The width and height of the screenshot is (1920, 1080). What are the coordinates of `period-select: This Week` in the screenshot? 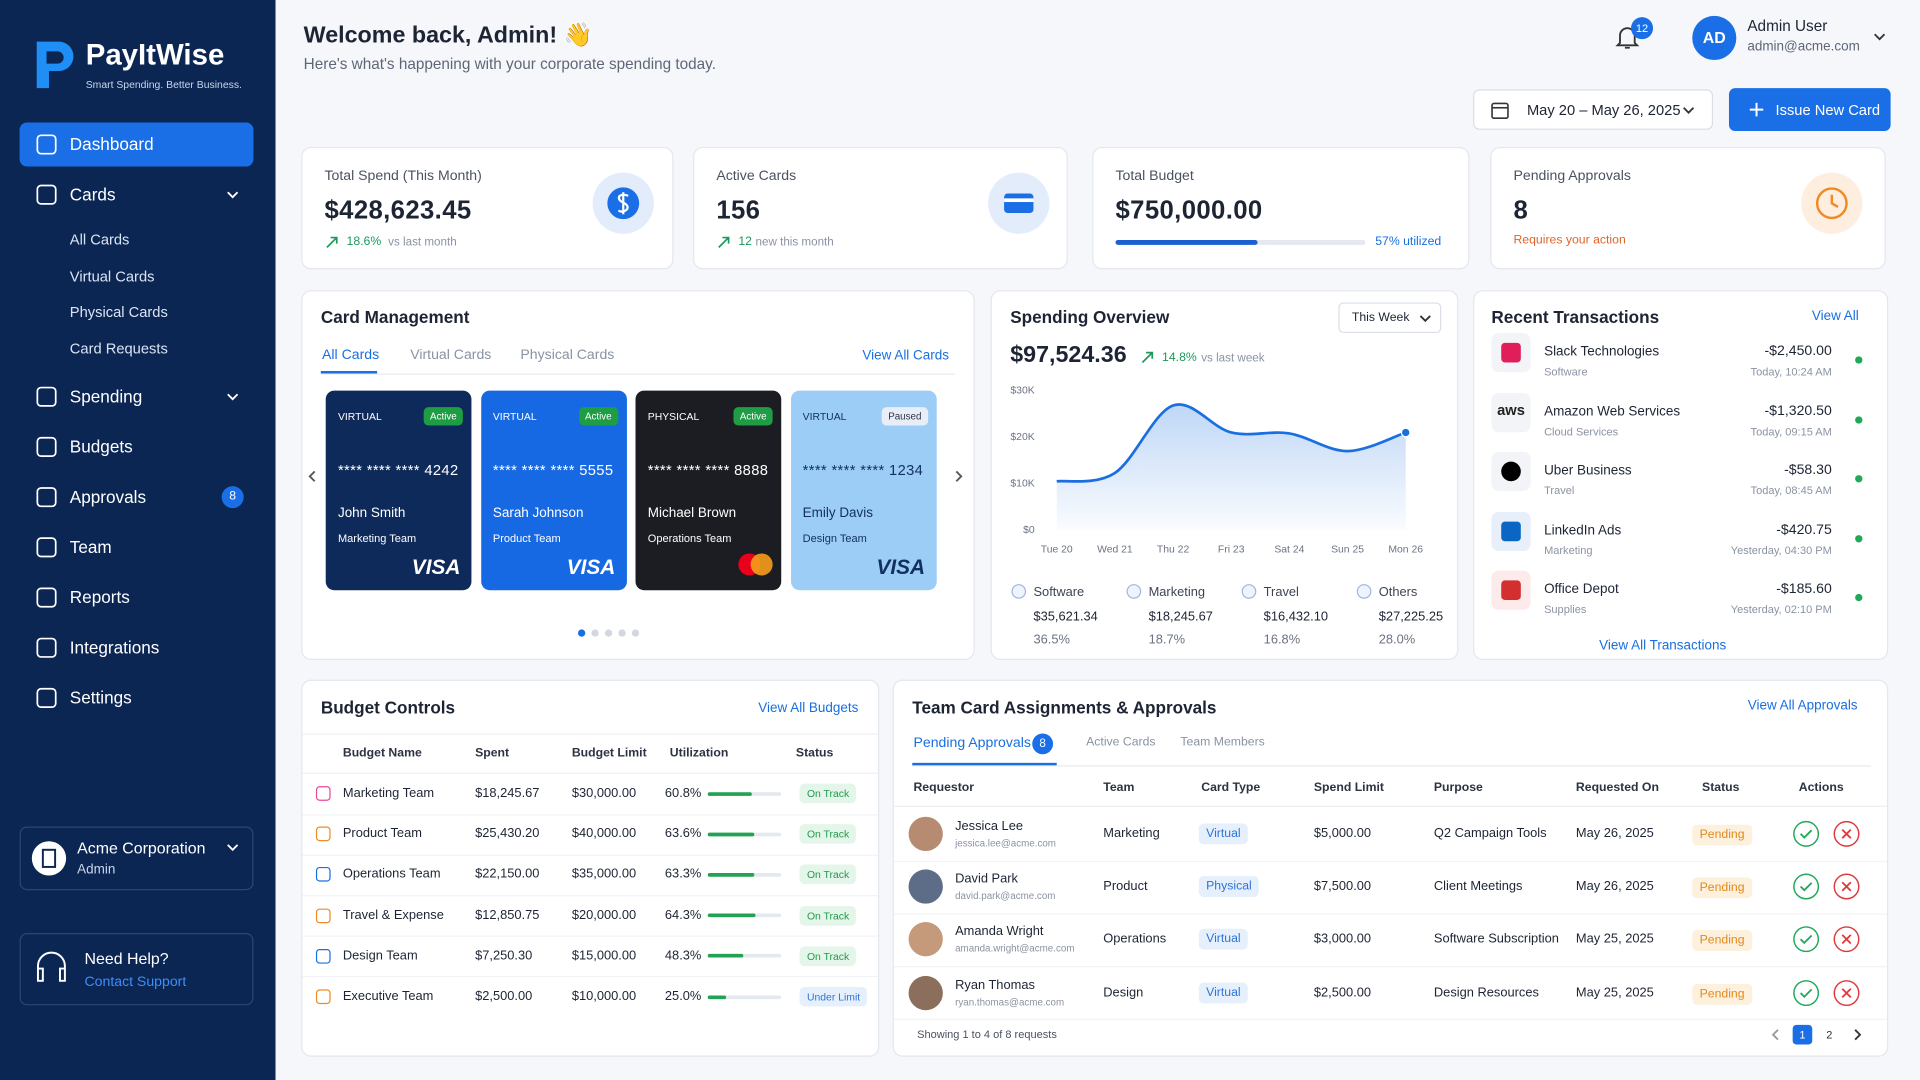 It's located at (1390, 318).